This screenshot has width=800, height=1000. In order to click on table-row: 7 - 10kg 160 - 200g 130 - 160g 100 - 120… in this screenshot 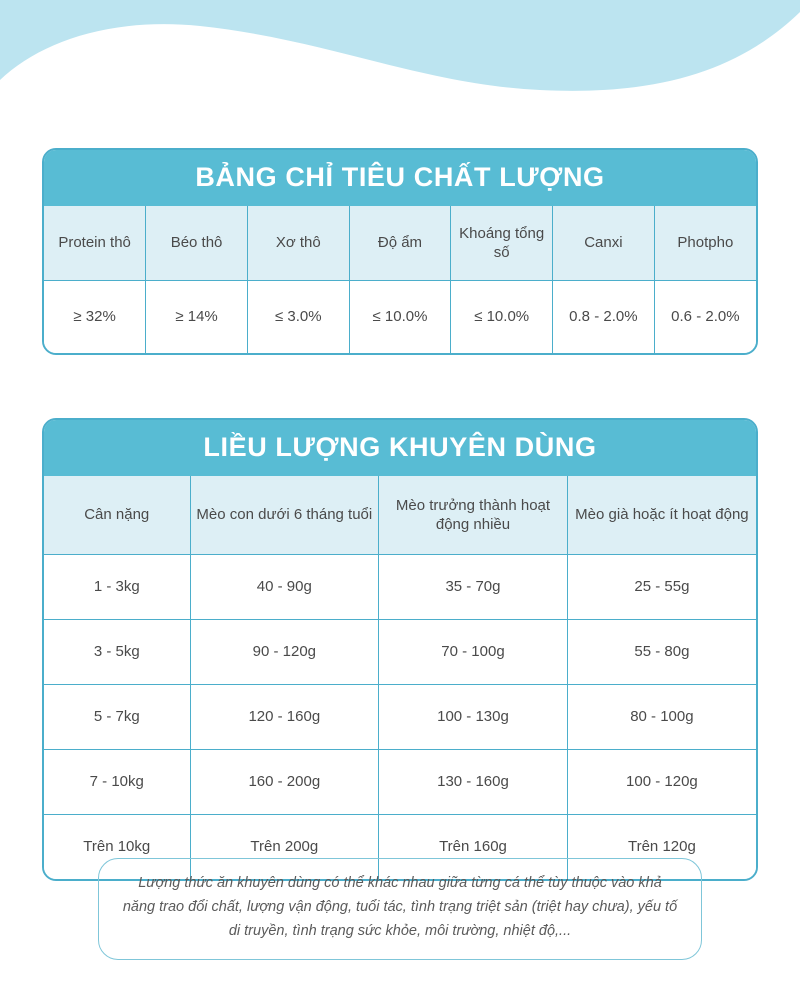, I will do `click(400, 782)`.